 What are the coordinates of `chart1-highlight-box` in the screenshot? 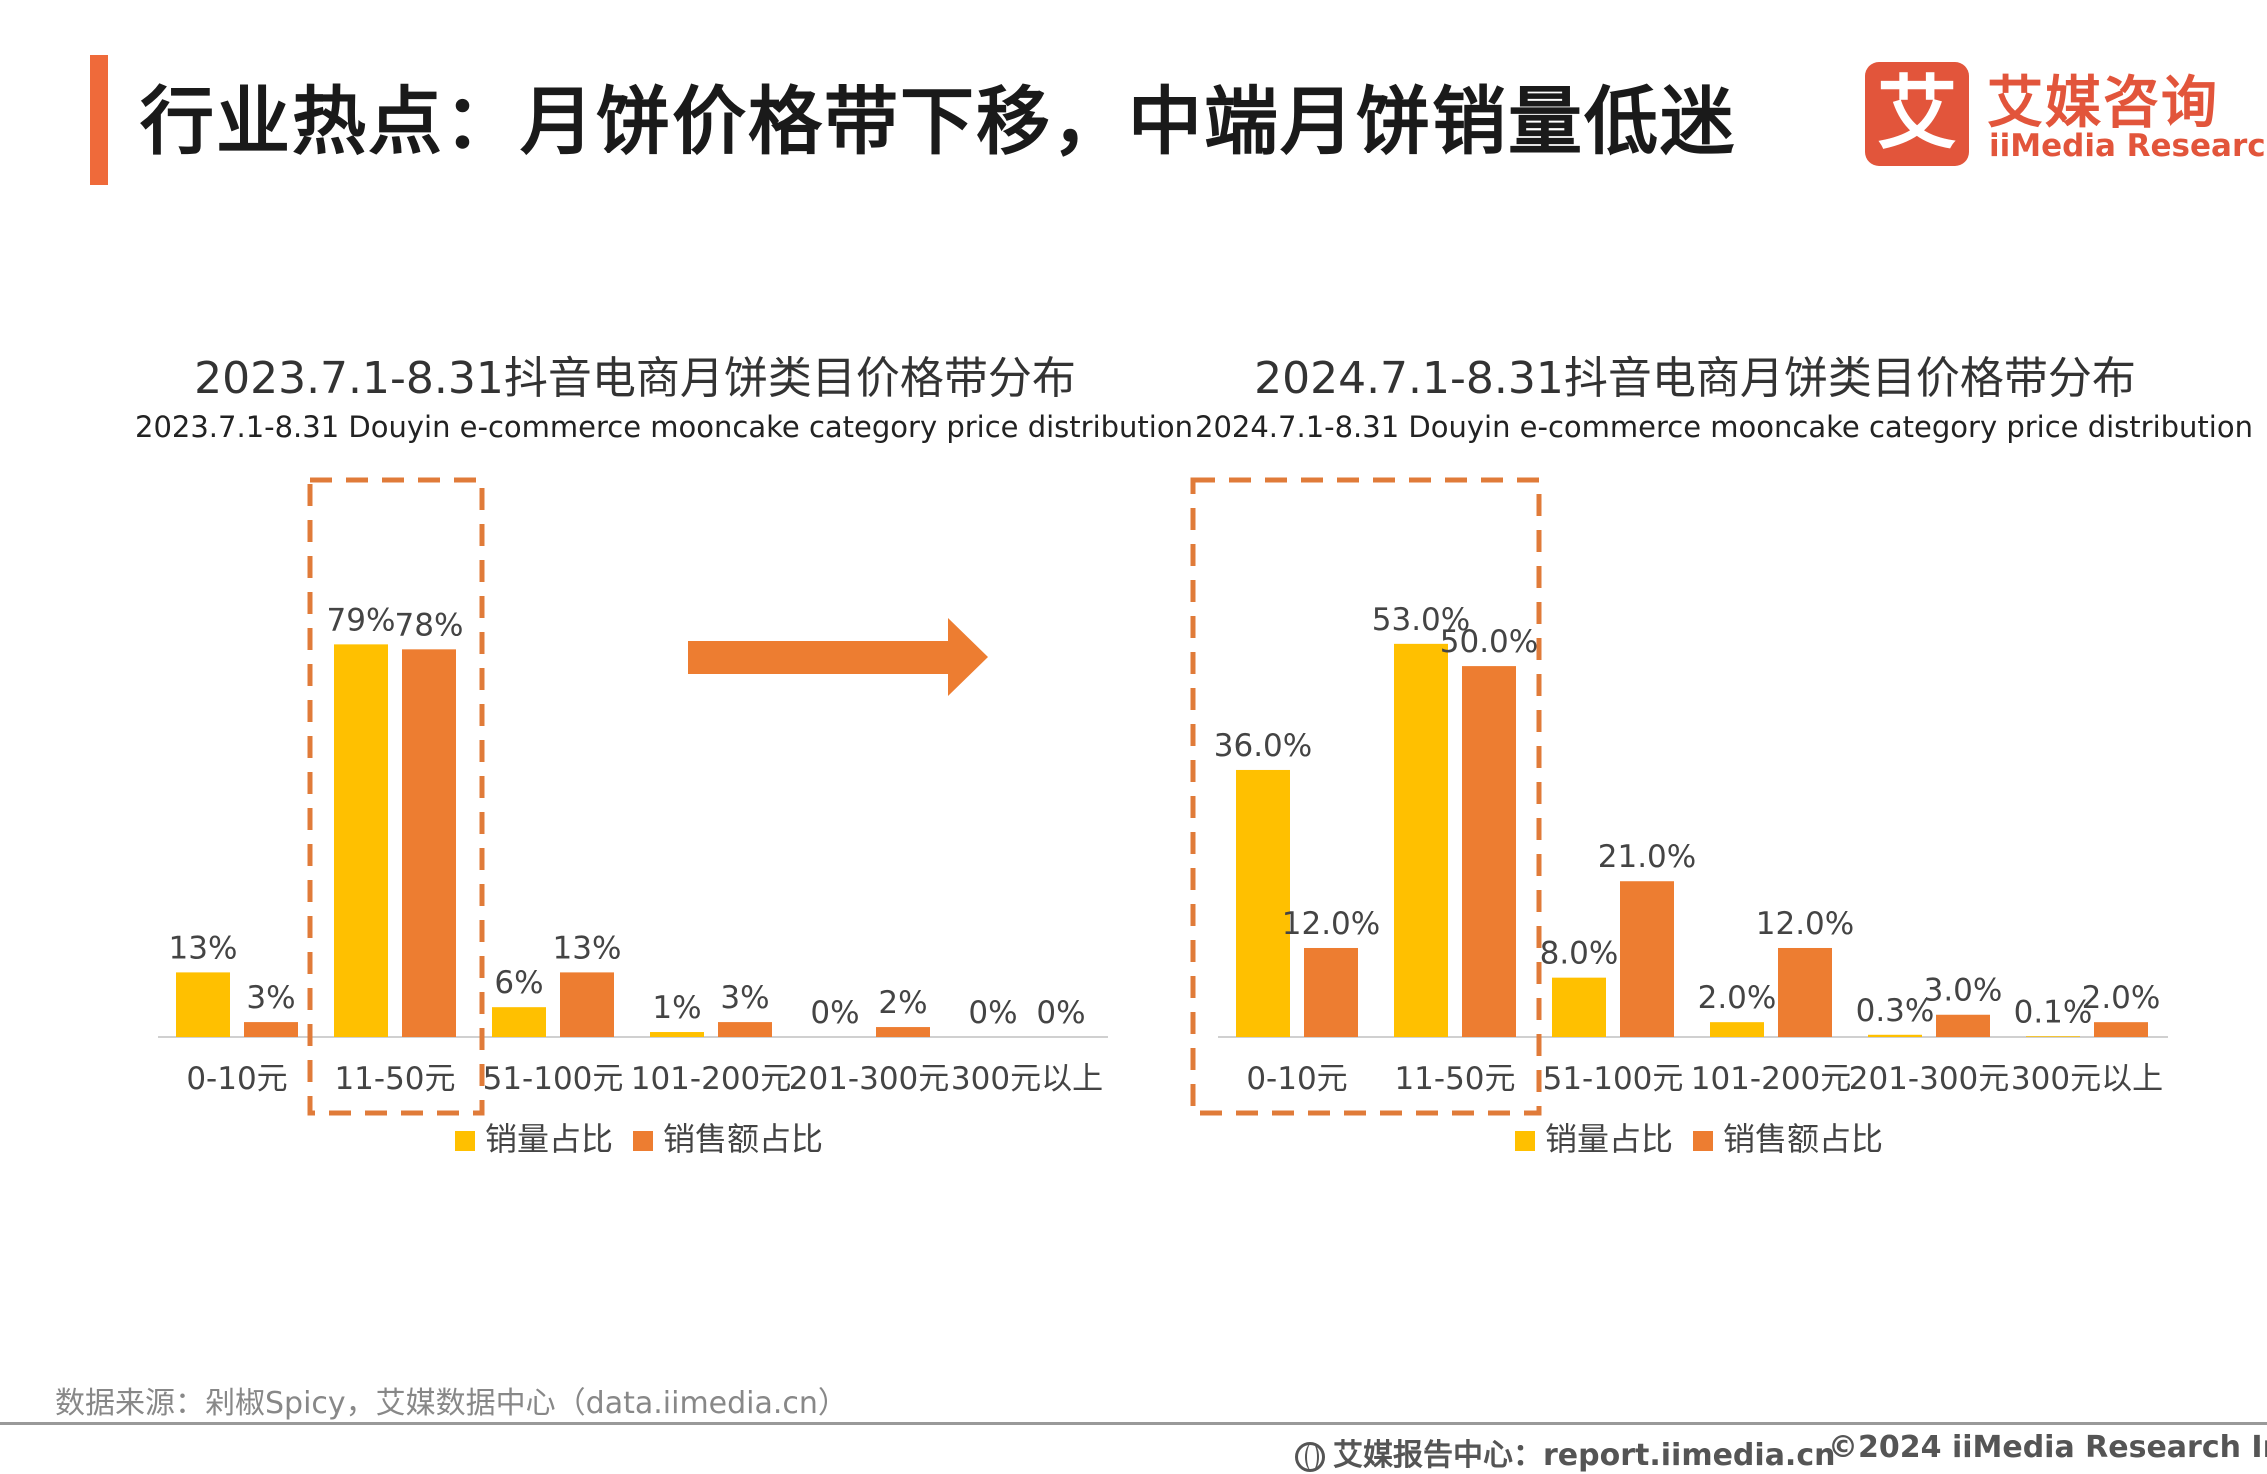 It's located at (396, 796).